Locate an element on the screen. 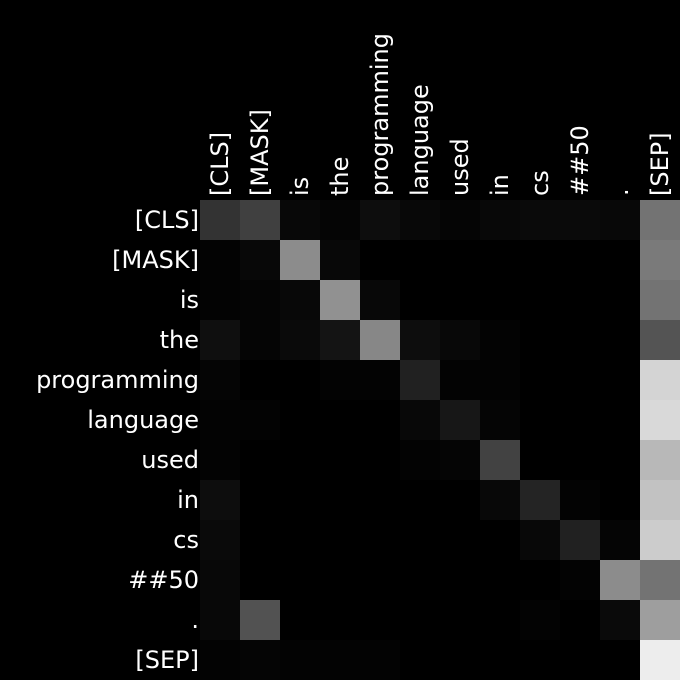 The width and height of the screenshot is (680, 680). x-tick-label: in is located at coordinates (500, 185).